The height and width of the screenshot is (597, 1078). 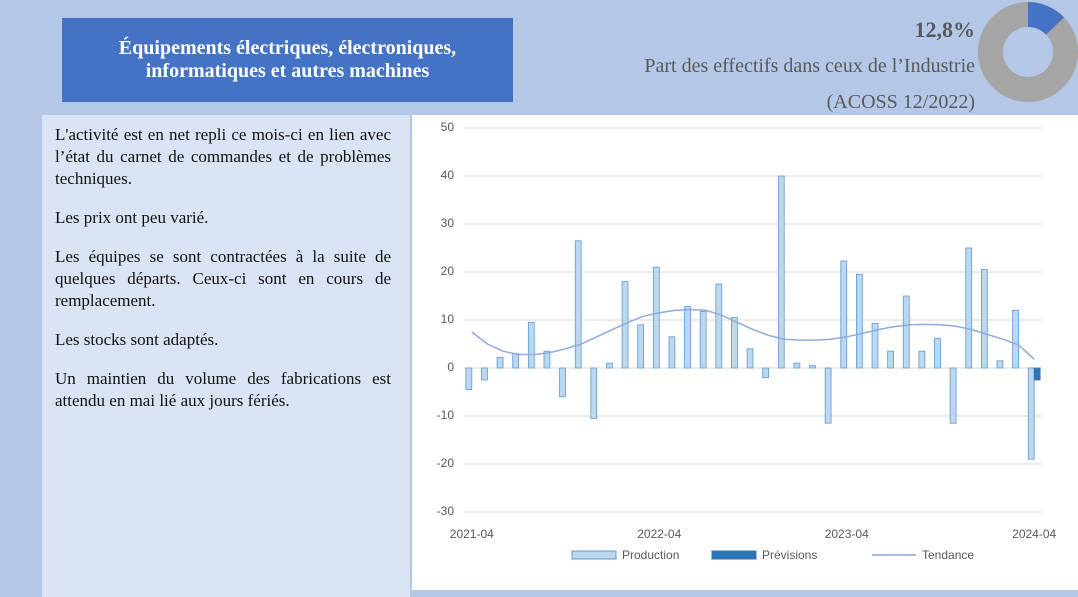 What do you see at coordinates (446, 511) in the screenshot?
I see `y-tick-label: -30` at bounding box center [446, 511].